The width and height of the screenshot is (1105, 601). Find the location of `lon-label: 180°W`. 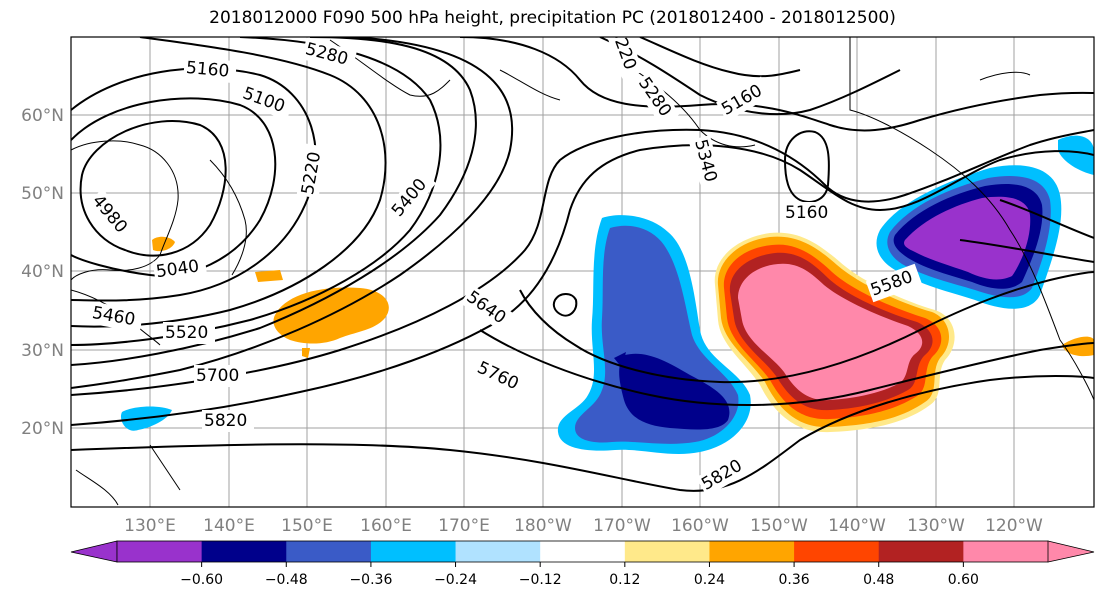

lon-label: 180°W is located at coordinates (543, 526).